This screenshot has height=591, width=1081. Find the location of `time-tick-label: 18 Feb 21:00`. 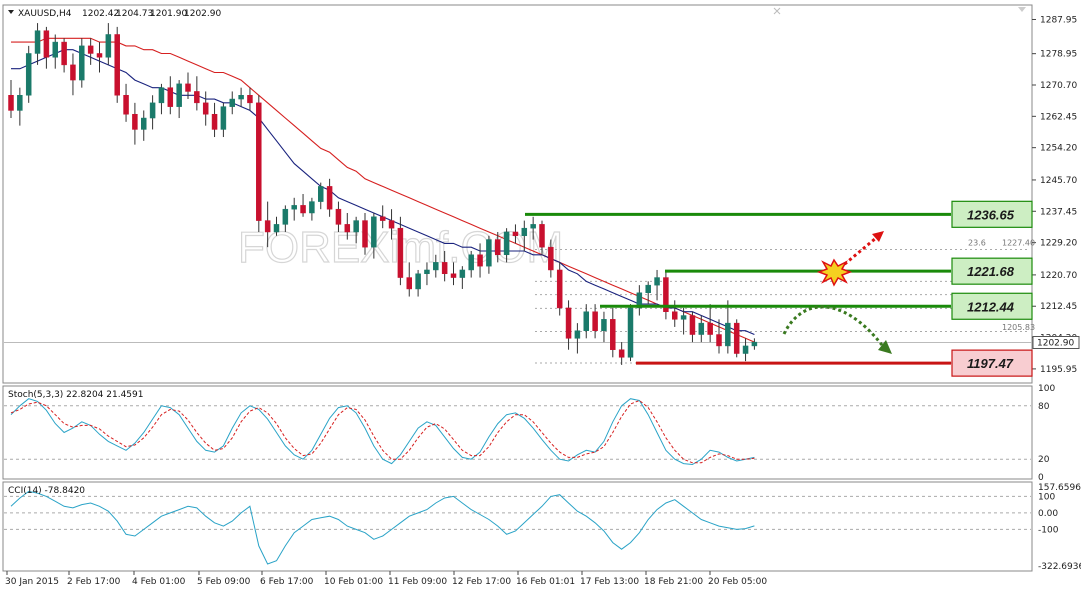

time-tick-label: 18 Feb 21:00 is located at coordinates (673, 582).